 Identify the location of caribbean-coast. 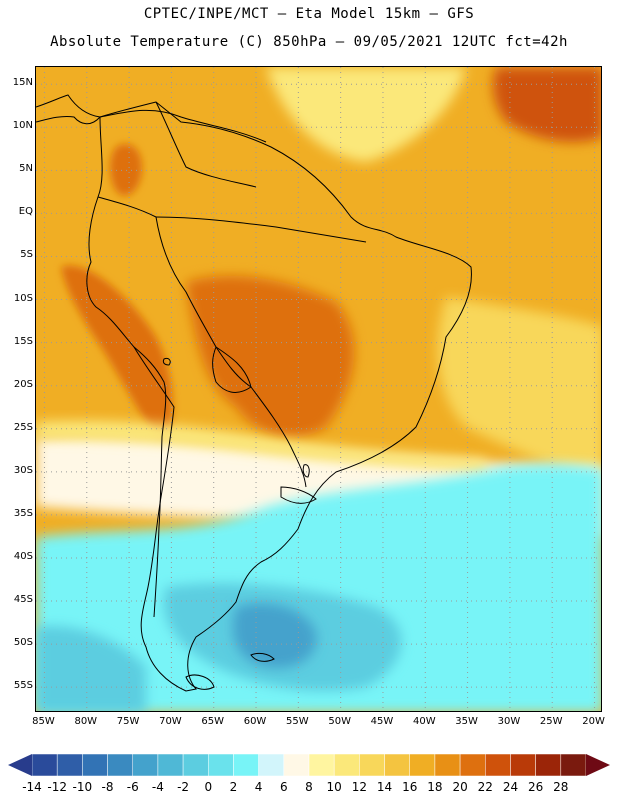
(183, 126).